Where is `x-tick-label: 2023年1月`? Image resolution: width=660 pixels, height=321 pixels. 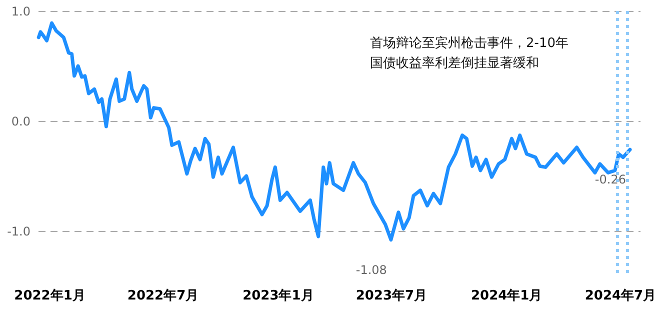
x-tick-label: 2023年1月 is located at coordinates (278, 296).